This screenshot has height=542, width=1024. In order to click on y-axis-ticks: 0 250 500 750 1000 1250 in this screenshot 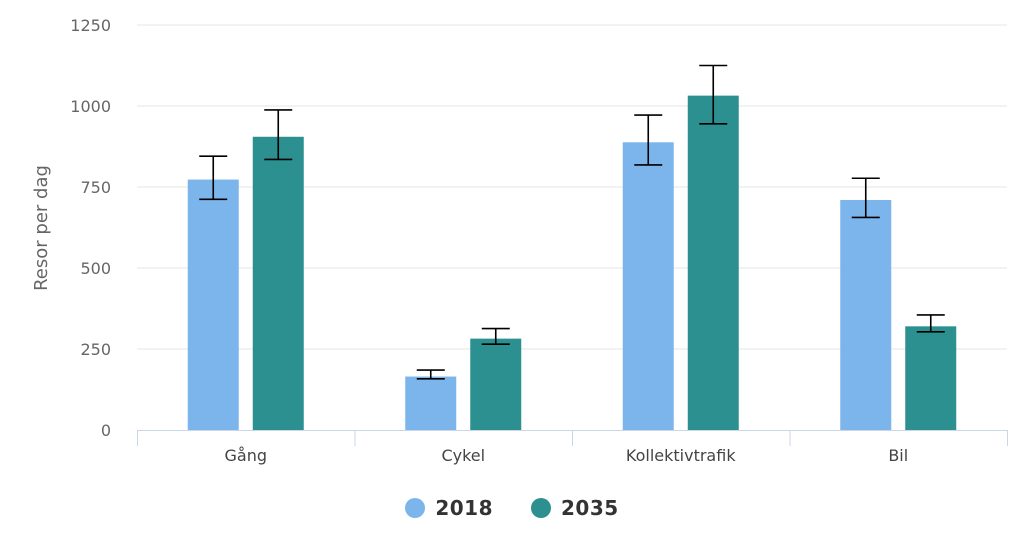, I will do `click(90, 228)`.